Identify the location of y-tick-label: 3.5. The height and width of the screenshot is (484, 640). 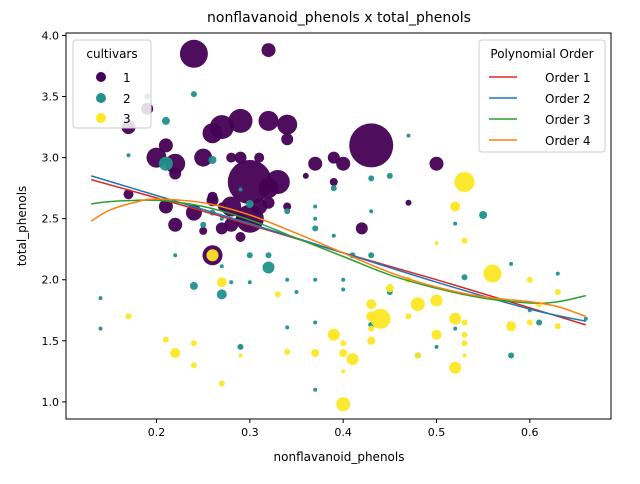
(51, 97).